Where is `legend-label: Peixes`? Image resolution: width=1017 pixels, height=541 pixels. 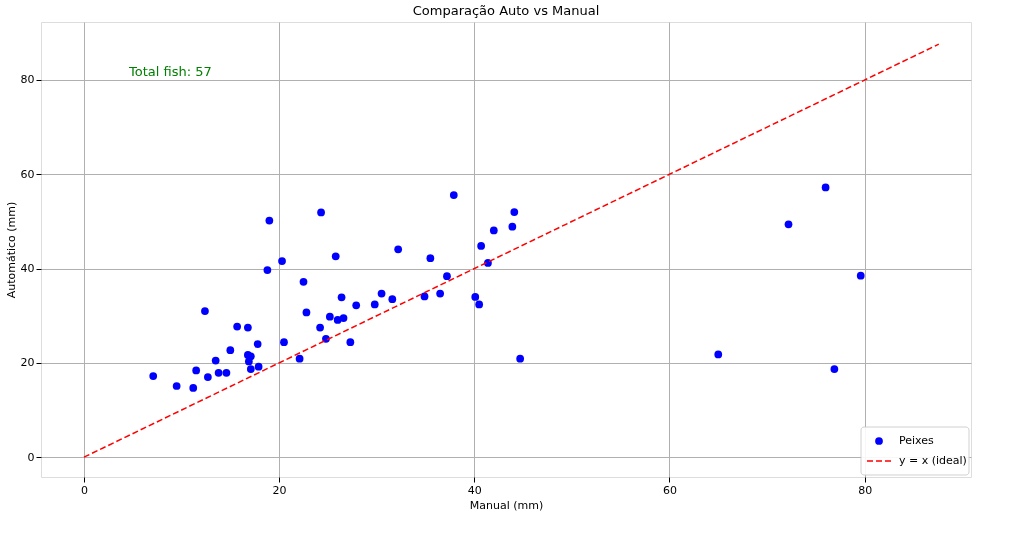 legend-label: Peixes is located at coordinates (916, 440).